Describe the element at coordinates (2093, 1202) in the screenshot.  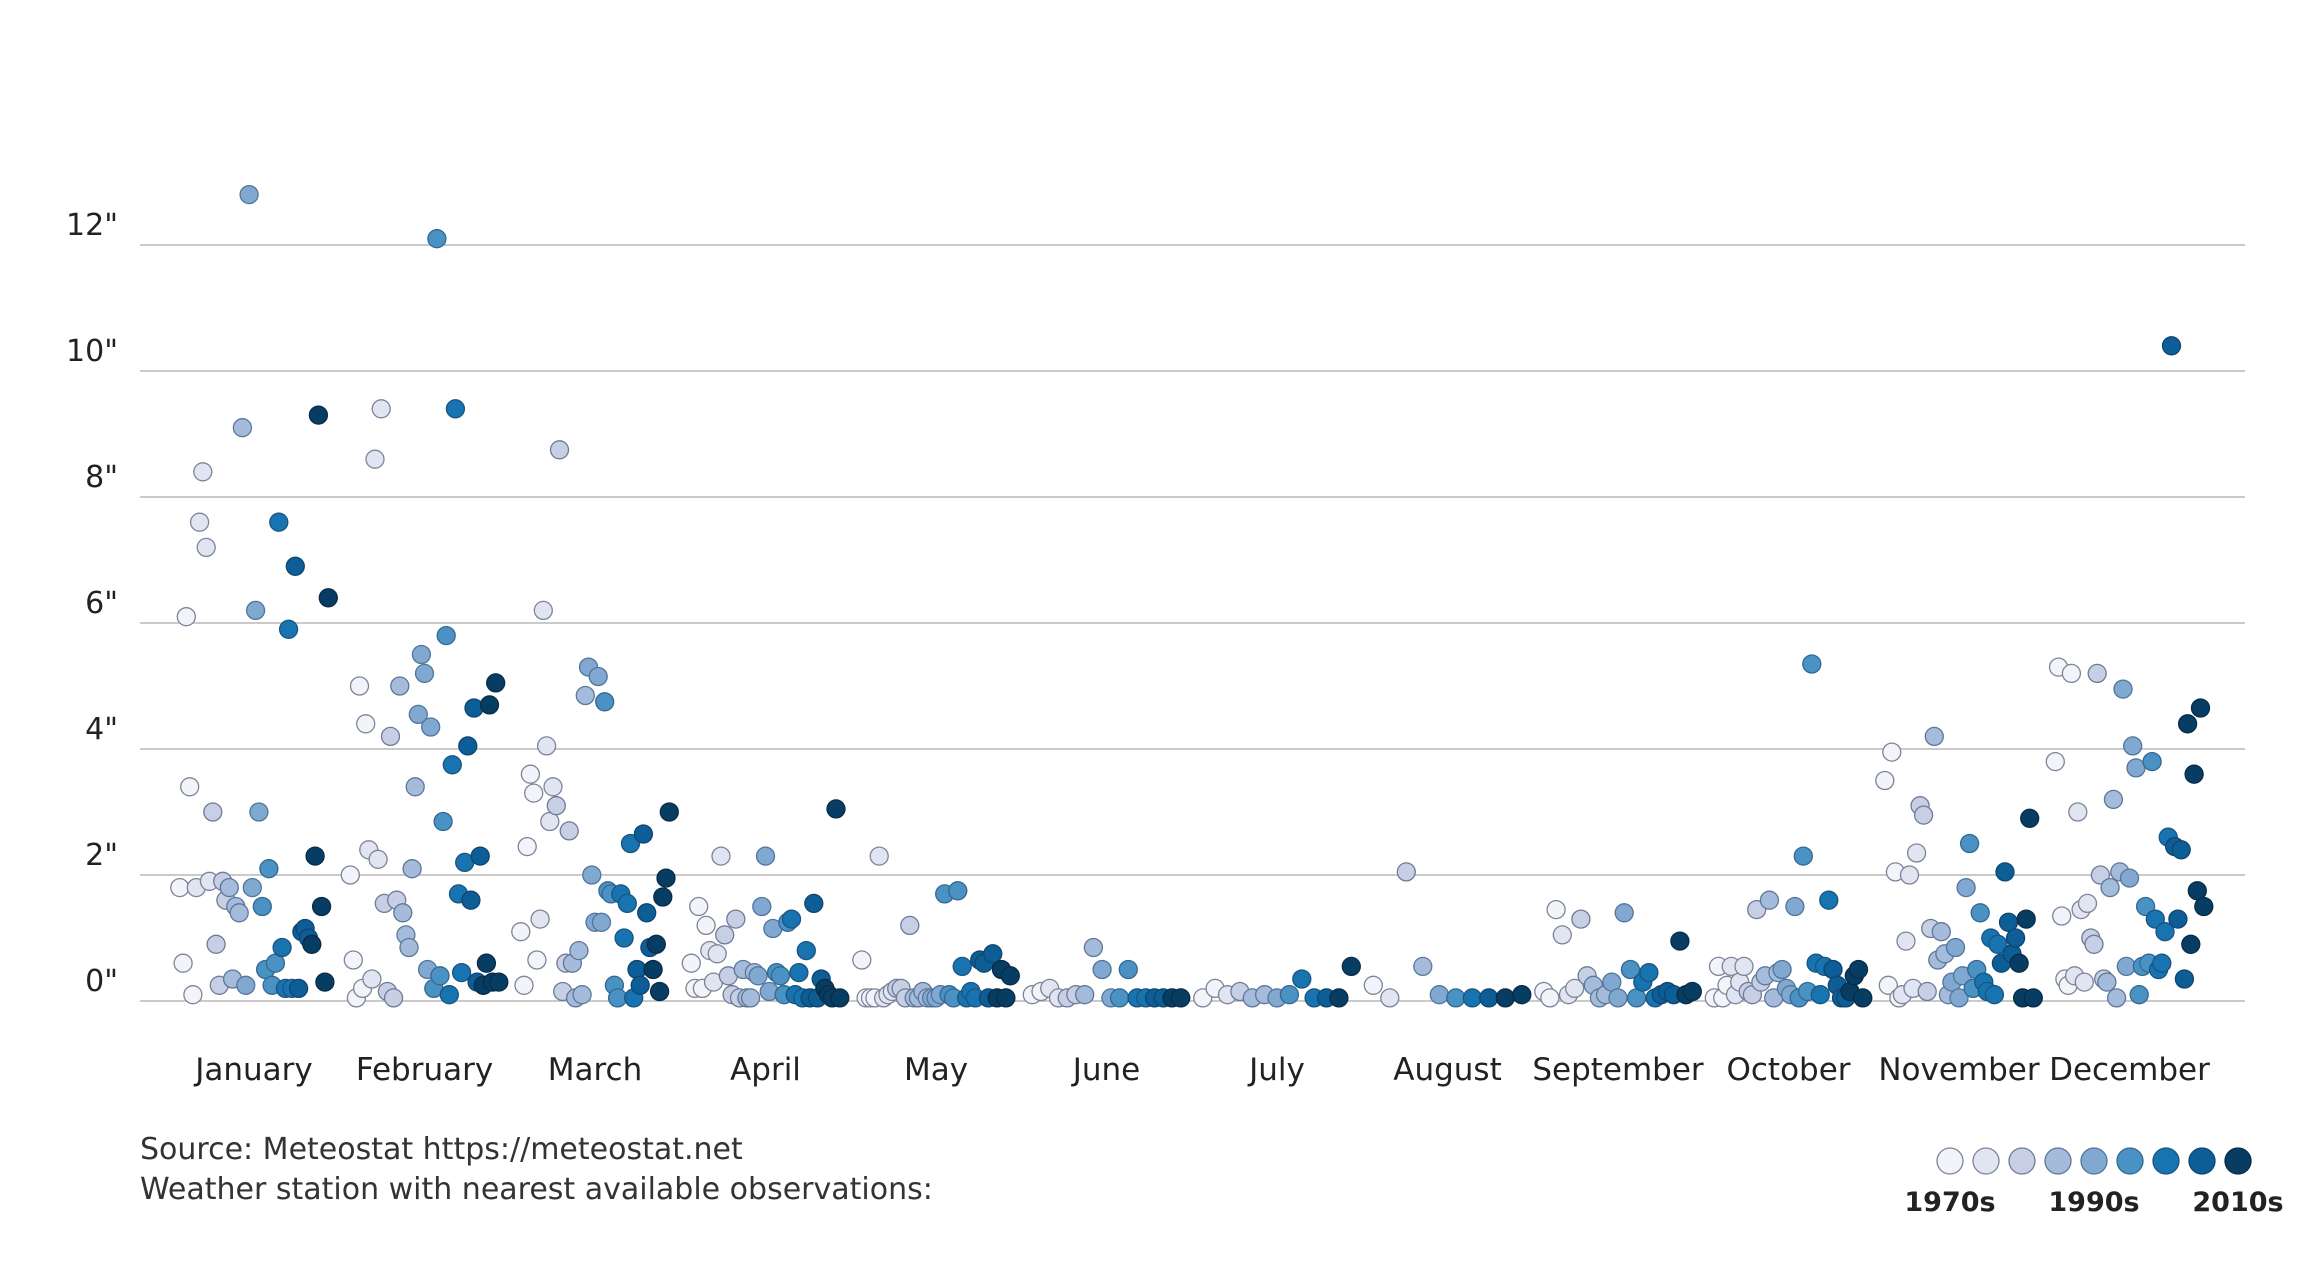
I see `legend-label-1990s: 1990s` at that location.